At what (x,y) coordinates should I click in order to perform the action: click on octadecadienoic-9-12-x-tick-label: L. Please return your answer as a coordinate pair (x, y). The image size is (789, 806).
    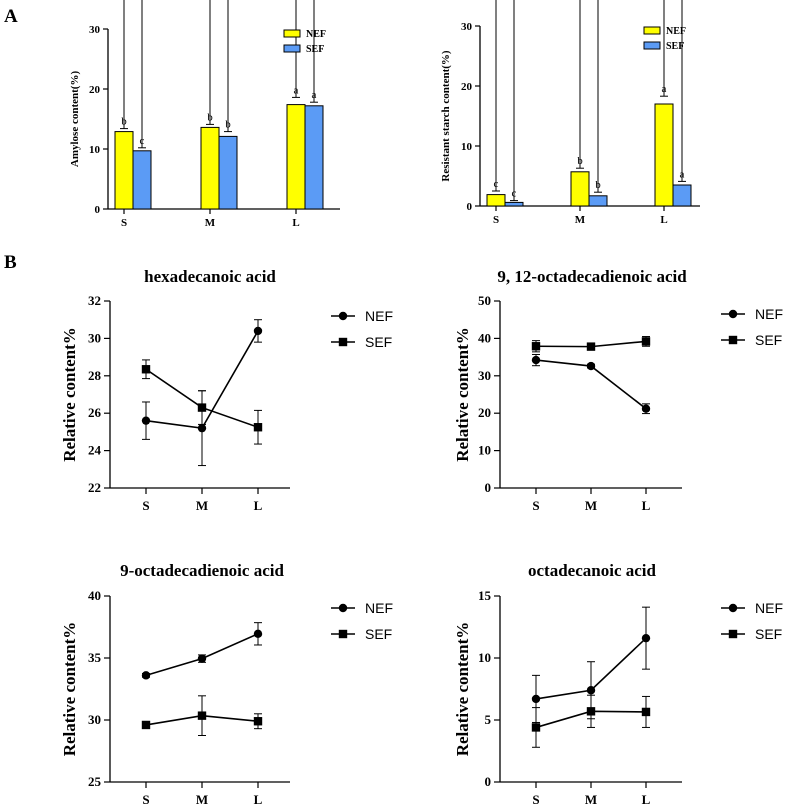
    Looking at the image, I should click on (646, 505).